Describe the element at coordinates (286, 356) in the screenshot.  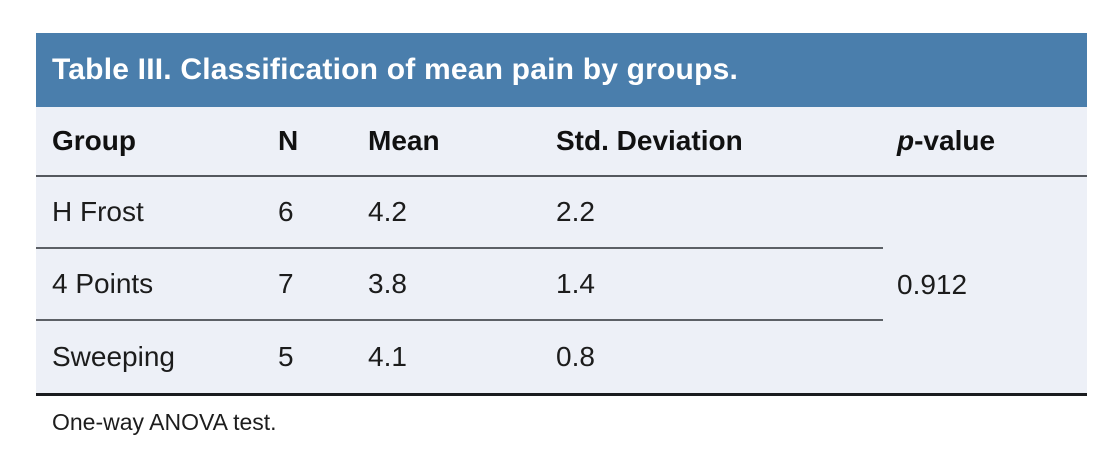
I see `cell-n: 5` at that location.